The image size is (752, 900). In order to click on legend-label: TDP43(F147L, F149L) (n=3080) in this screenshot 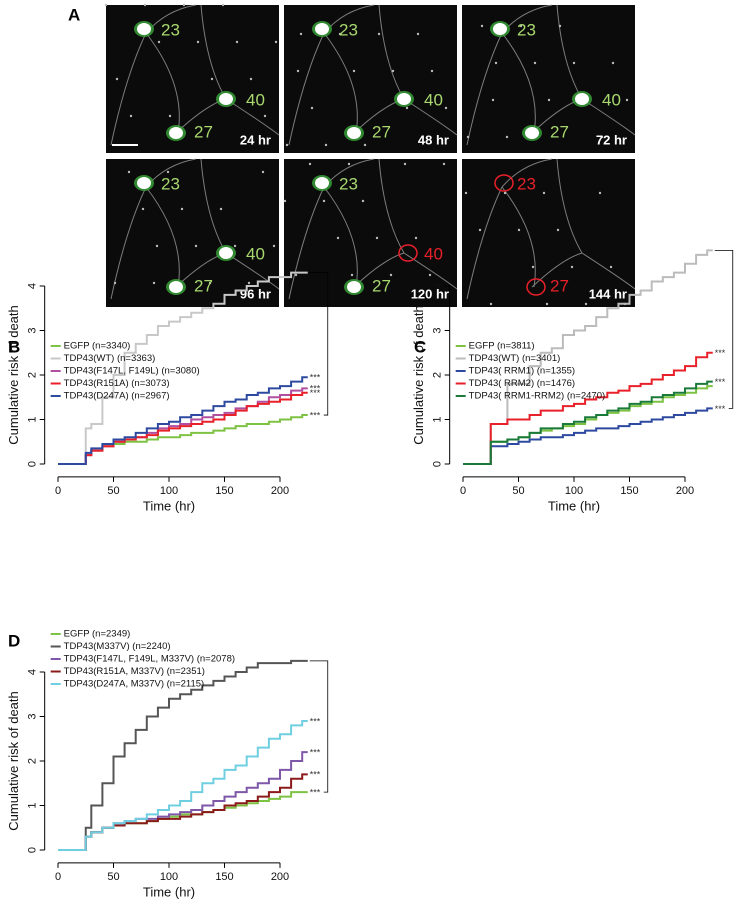, I will do `click(132, 371)`.